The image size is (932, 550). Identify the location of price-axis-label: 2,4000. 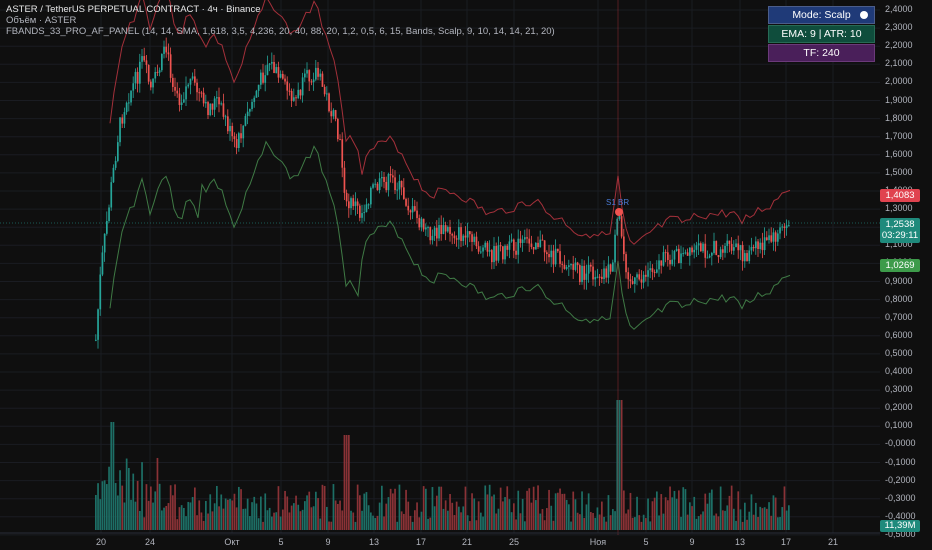
(899, 9).